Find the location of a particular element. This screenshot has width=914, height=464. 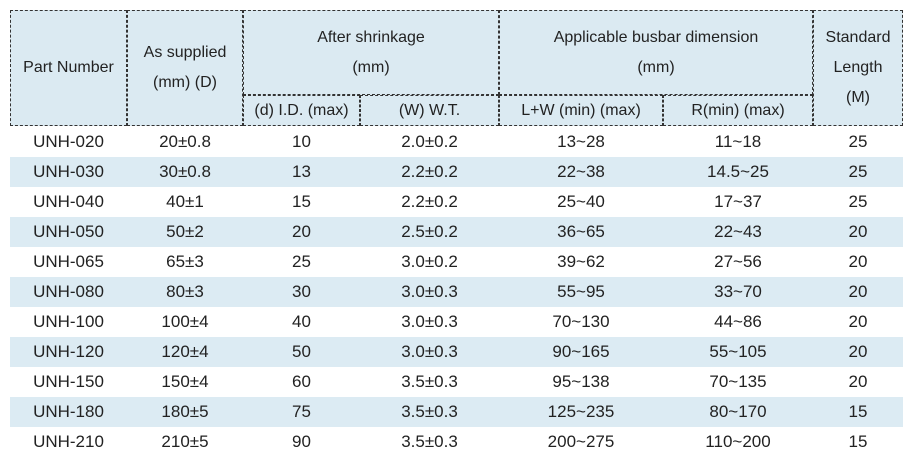

cell-text: 20±0.8 is located at coordinates (185, 141).